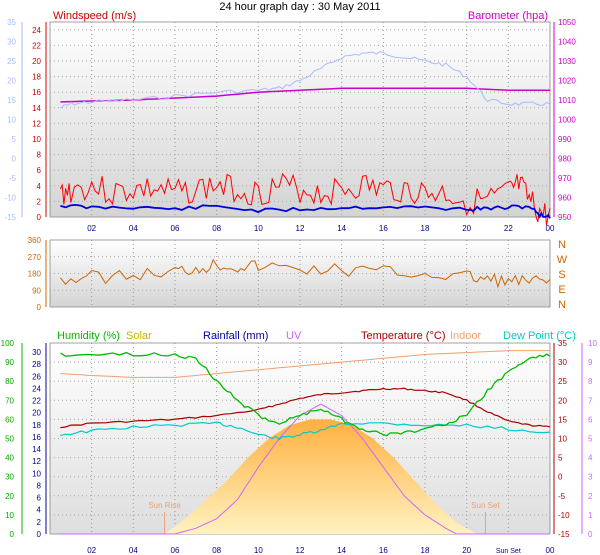  What do you see at coordinates (590, 534) in the screenshot?
I see `uv-tick: 0` at bounding box center [590, 534].